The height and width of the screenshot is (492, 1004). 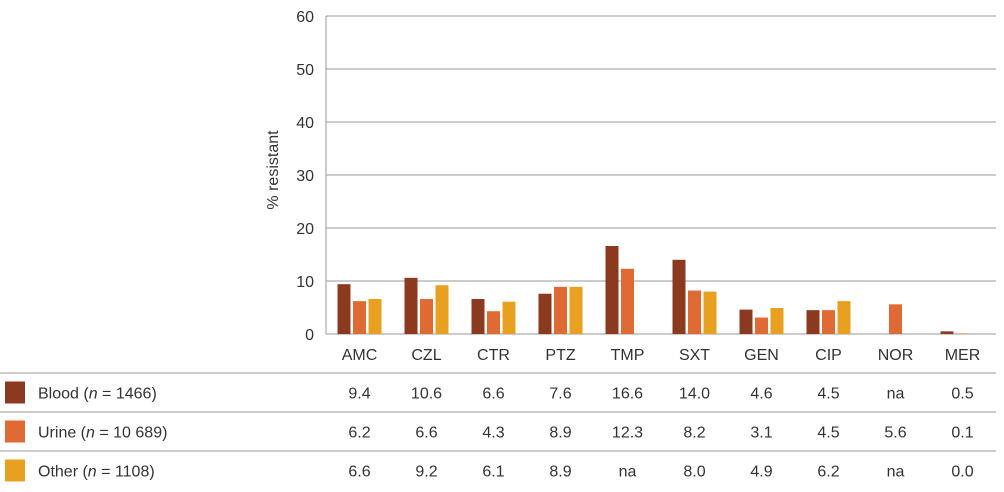 I want to click on table-cell-value: 3.1, so click(x=761, y=433).